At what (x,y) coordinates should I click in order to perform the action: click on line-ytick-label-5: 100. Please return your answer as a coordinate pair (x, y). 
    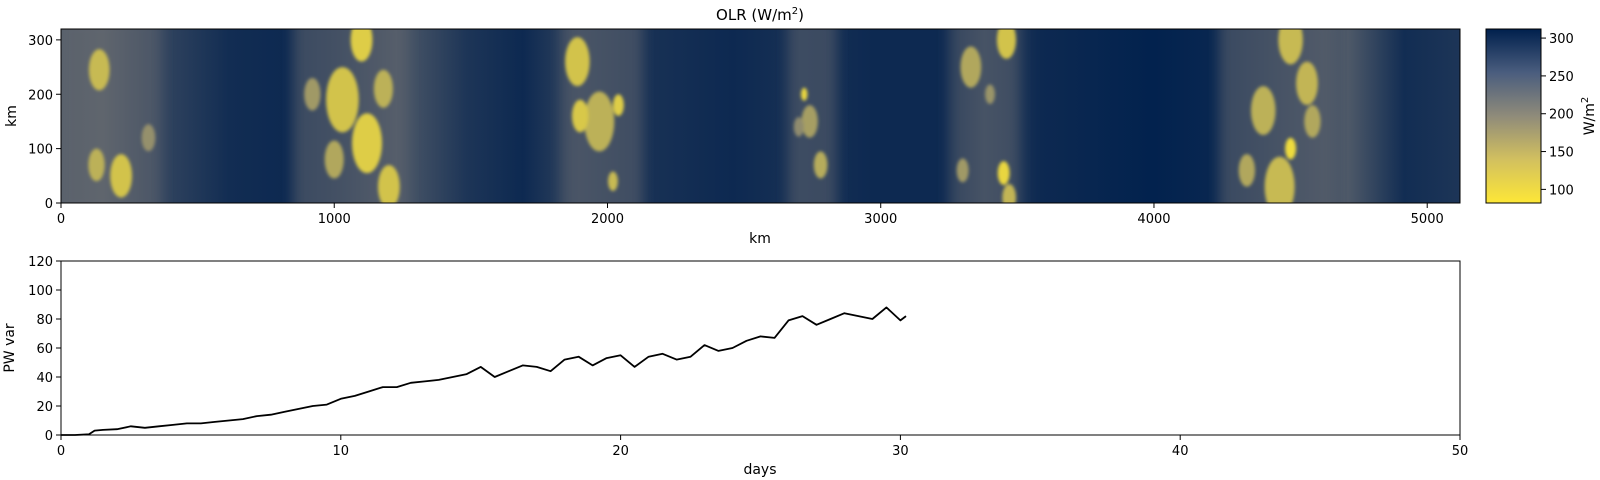
    Looking at the image, I should click on (40, 291).